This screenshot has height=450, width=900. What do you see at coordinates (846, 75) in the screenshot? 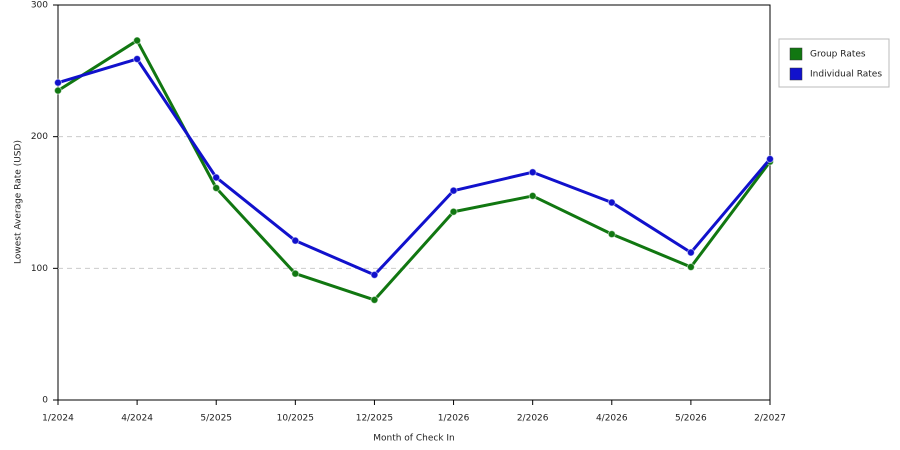
I see `legend-label: Individual Rates` at bounding box center [846, 75].